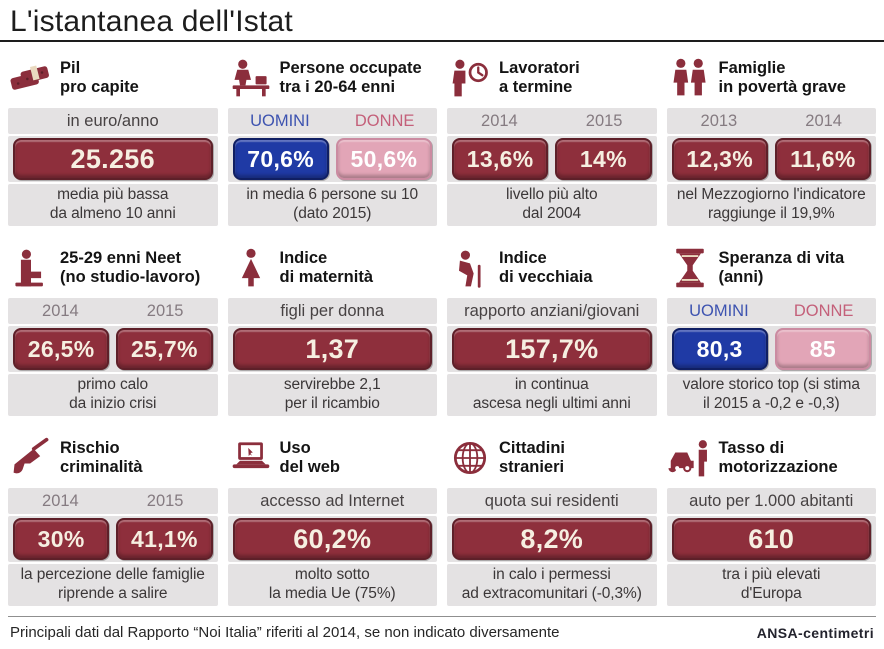  I want to click on caption-line2: dal 2004, so click(552, 213).